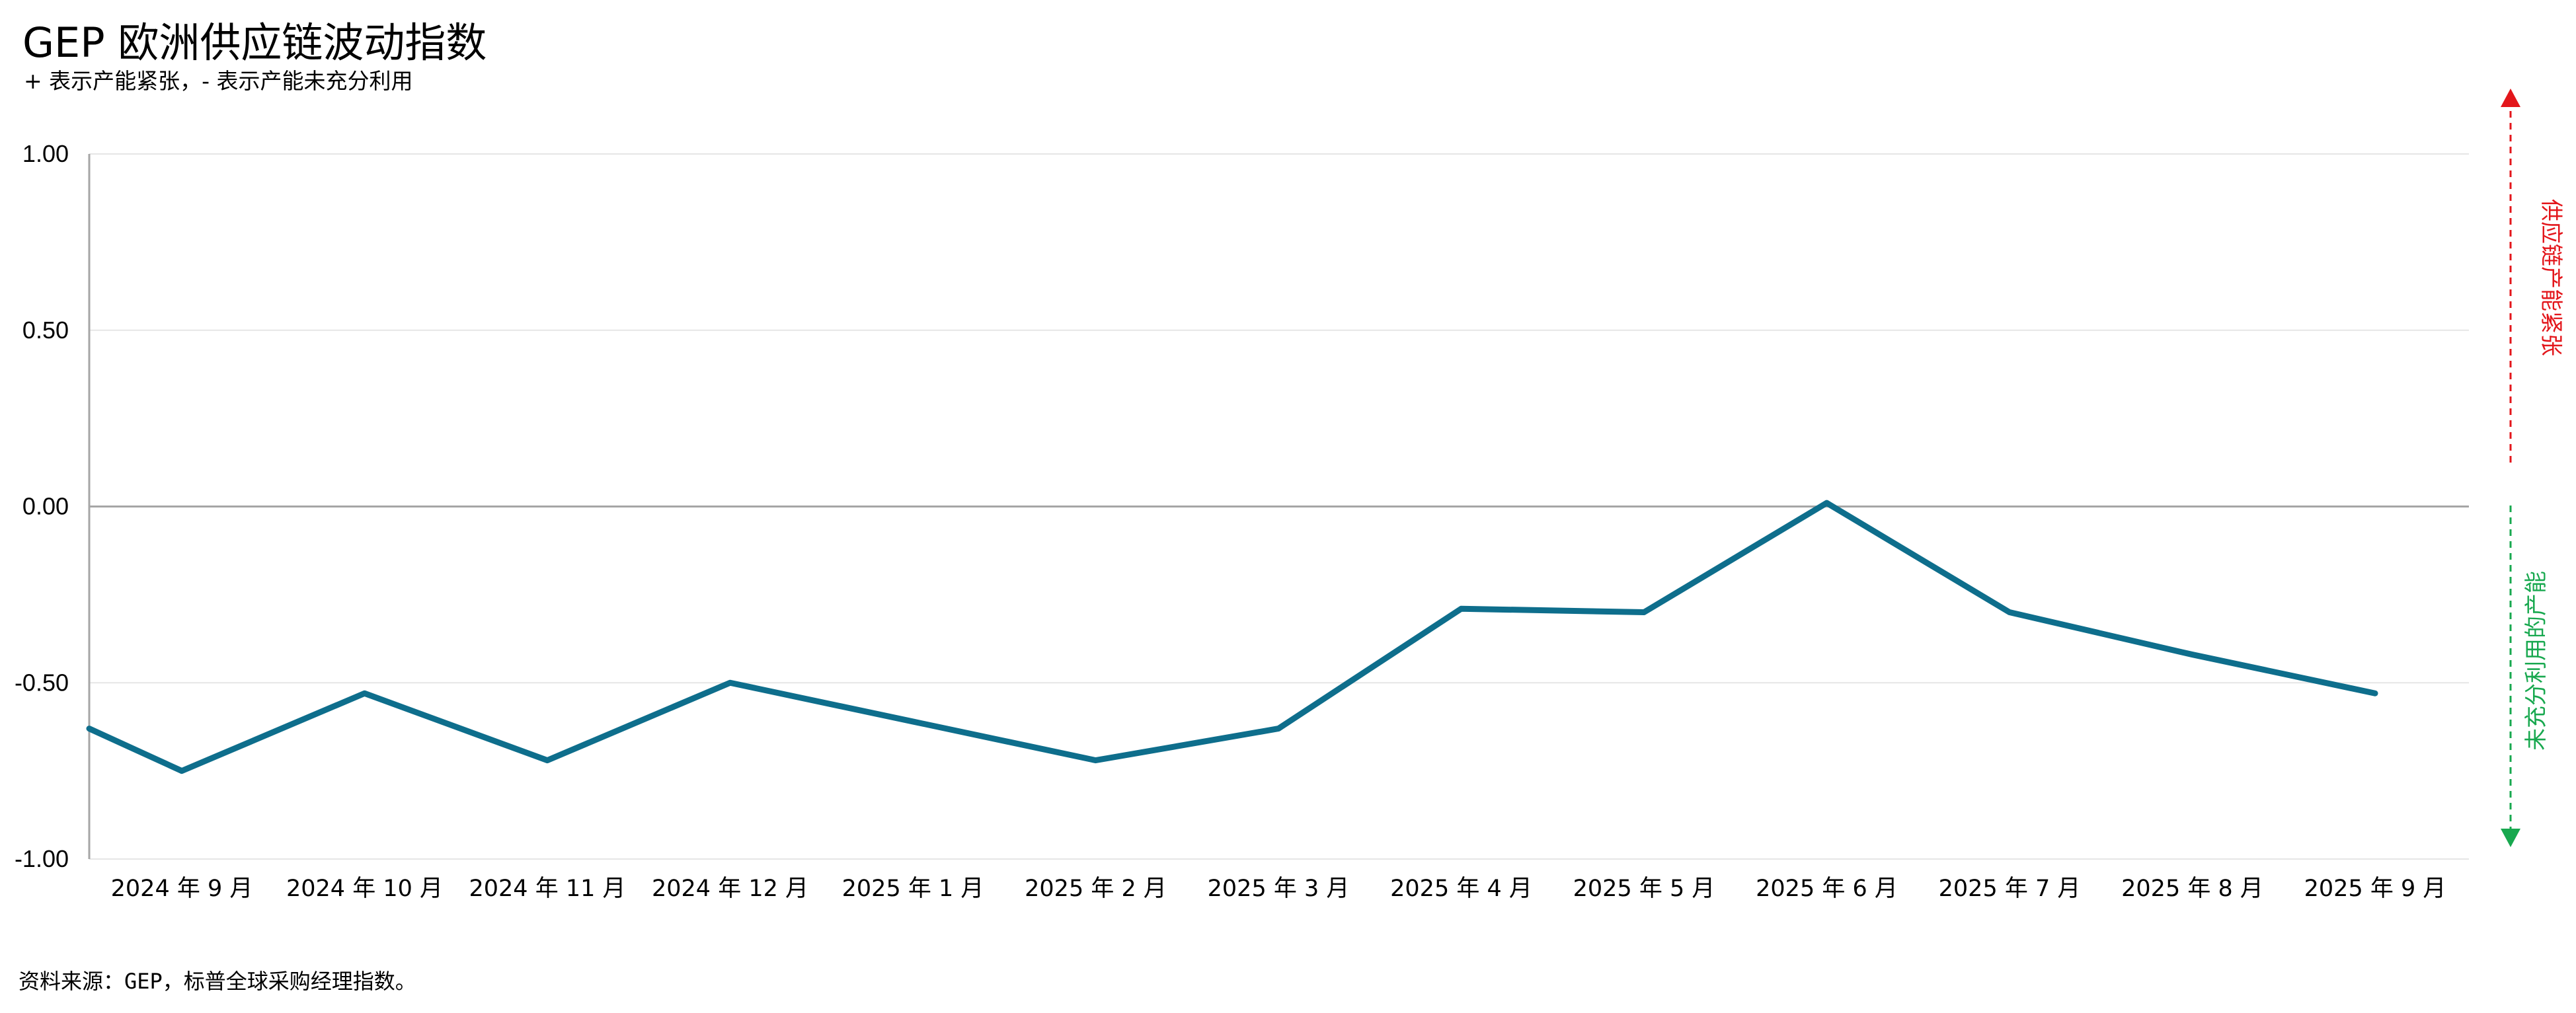  I want to click on x-tick-label: 2025 年 9 月, so click(2375, 889).